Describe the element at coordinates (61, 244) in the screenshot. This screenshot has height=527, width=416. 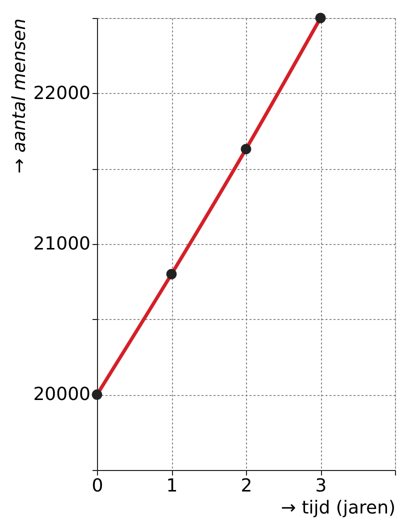
I see `y-tick-label: 21000` at that location.